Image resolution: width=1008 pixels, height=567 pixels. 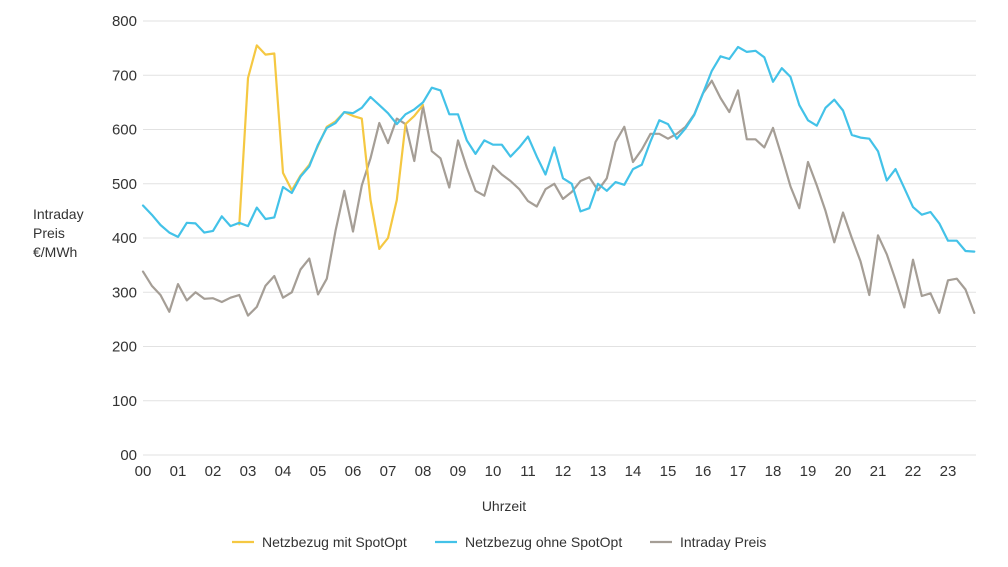 What do you see at coordinates (124, 401) in the screenshot?
I see `y-tick-label: 100` at bounding box center [124, 401].